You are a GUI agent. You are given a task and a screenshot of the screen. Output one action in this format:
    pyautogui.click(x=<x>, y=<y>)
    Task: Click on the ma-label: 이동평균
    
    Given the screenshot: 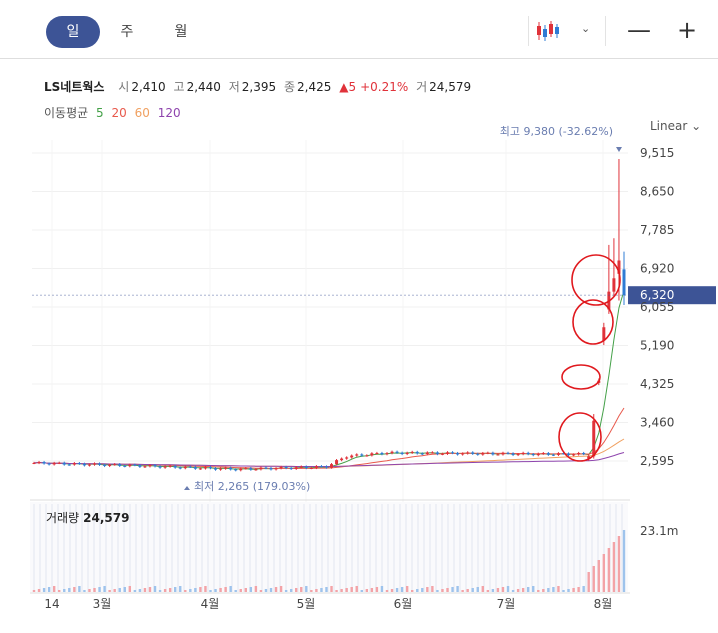 What is the action you would take?
    pyautogui.click(x=66, y=113)
    